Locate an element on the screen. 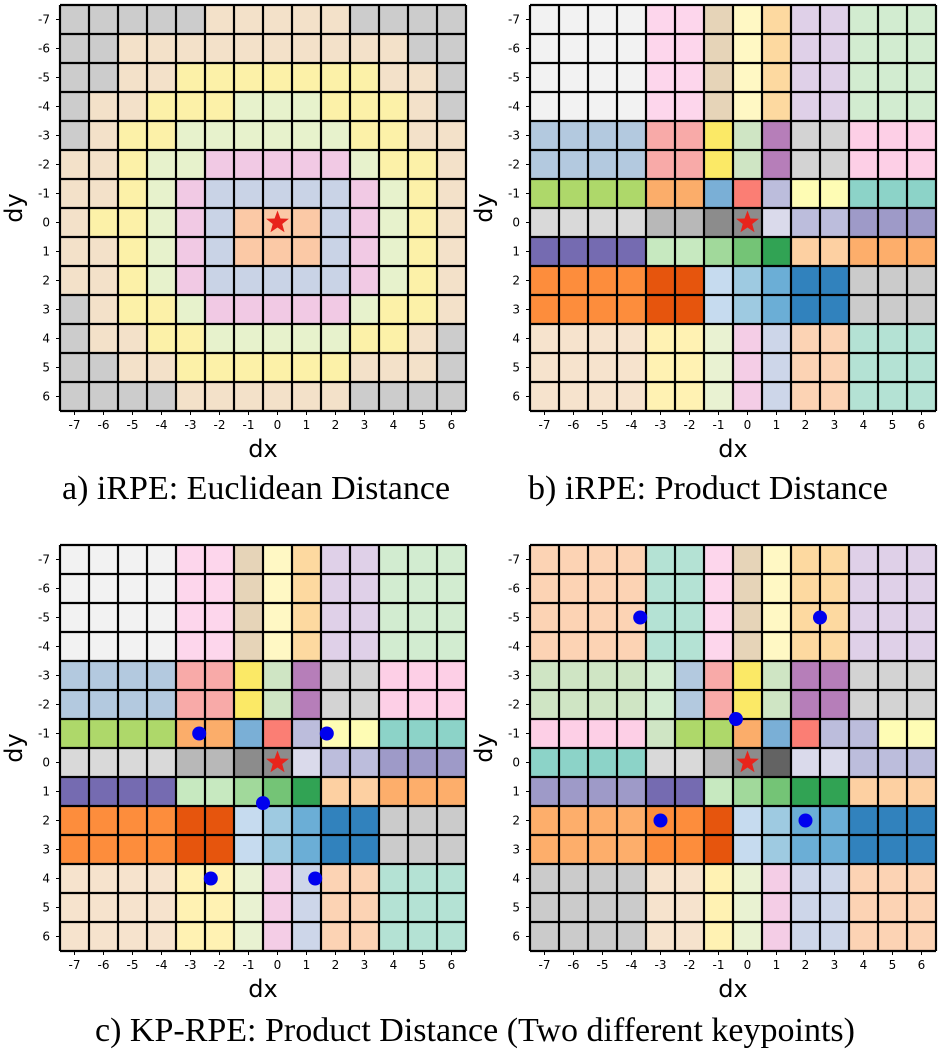 The width and height of the screenshot is (941, 1056). x-tick-label: 0 is located at coordinates (278, 425).